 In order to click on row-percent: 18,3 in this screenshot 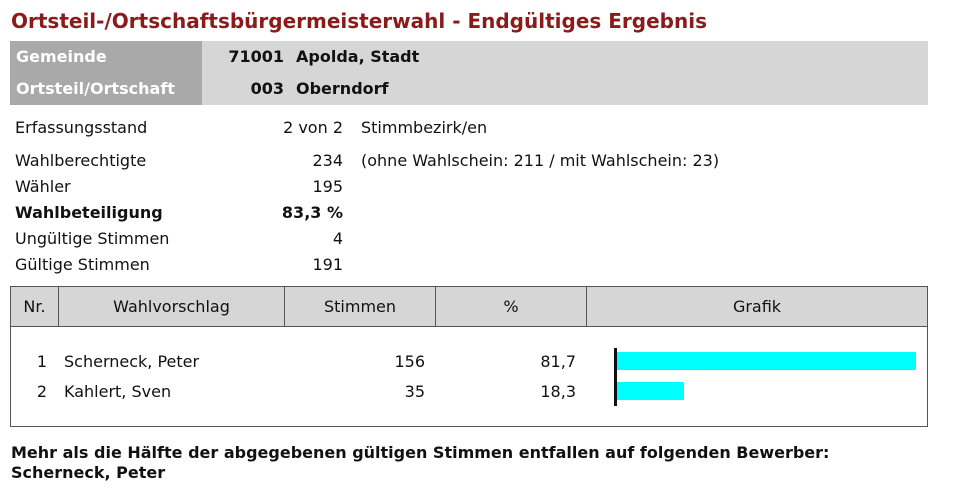, I will do `click(558, 391)`.